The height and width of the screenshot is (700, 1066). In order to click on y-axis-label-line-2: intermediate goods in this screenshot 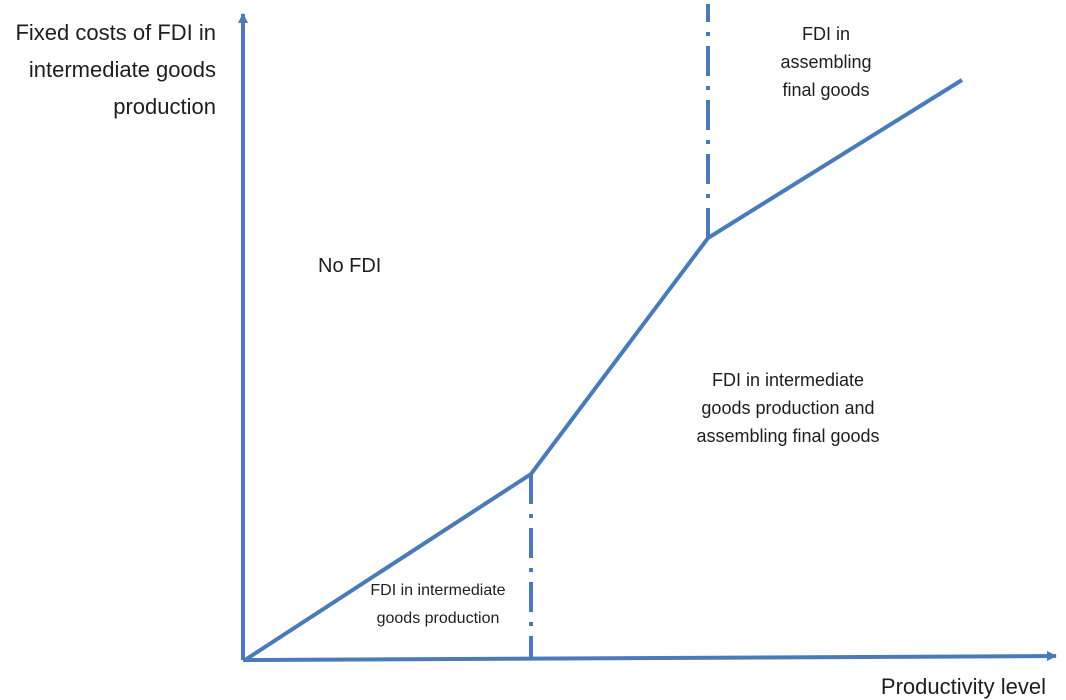, I will do `click(122, 69)`.